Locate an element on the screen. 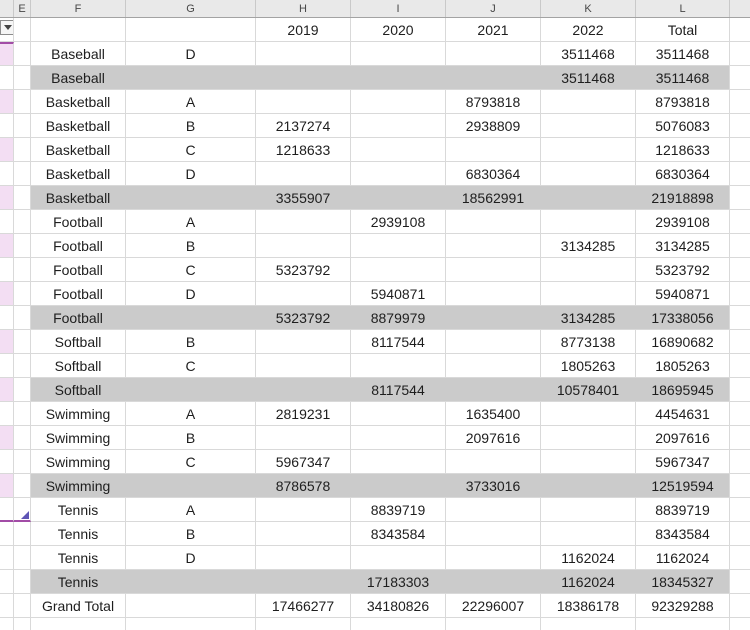 Image resolution: width=750 pixels, height=630 pixels. cell-sport: Baseball is located at coordinates (78, 77).